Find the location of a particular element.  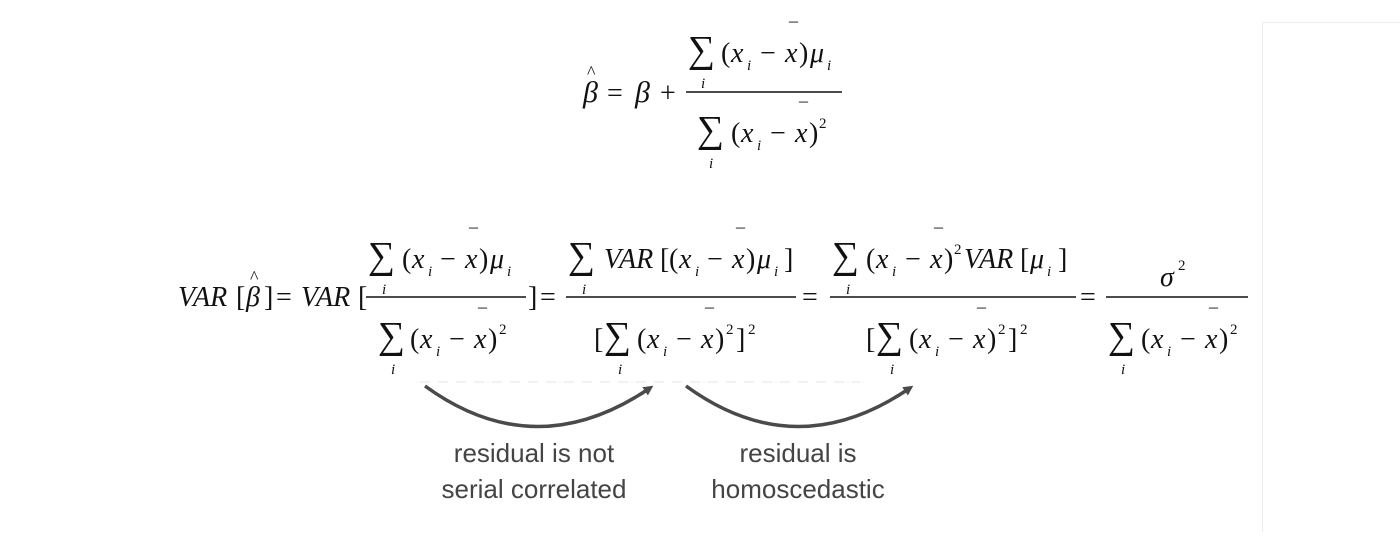

top-num-index: i is located at coordinates (703, 84).